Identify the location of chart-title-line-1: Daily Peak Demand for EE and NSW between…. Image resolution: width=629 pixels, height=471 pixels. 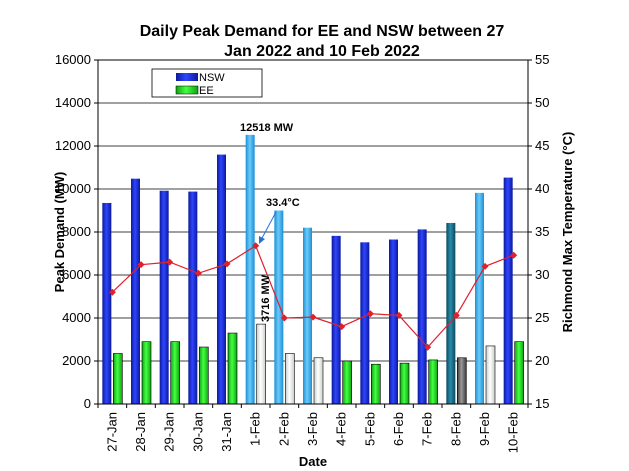
(322, 31).